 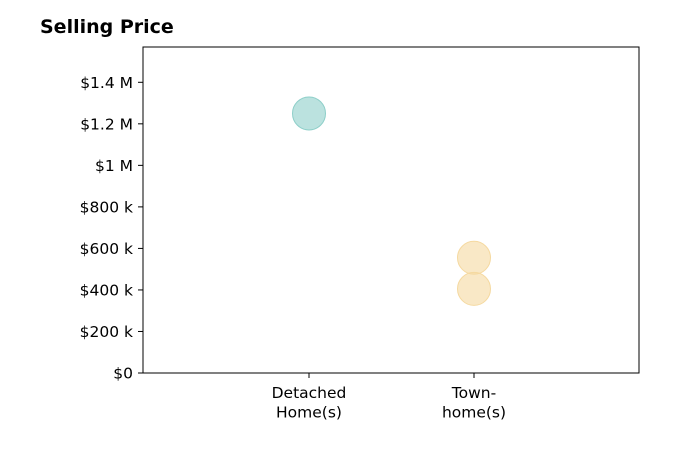 I want to click on y-tick-label: $400 k, so click(x=106, y=290).